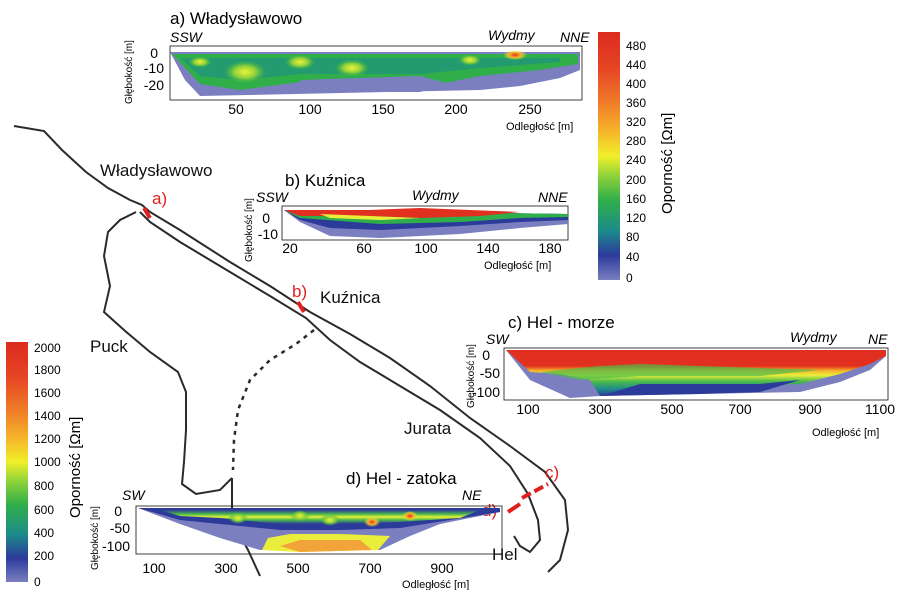  I want to click on panel-a-xtick: 100, so click(310, 109).